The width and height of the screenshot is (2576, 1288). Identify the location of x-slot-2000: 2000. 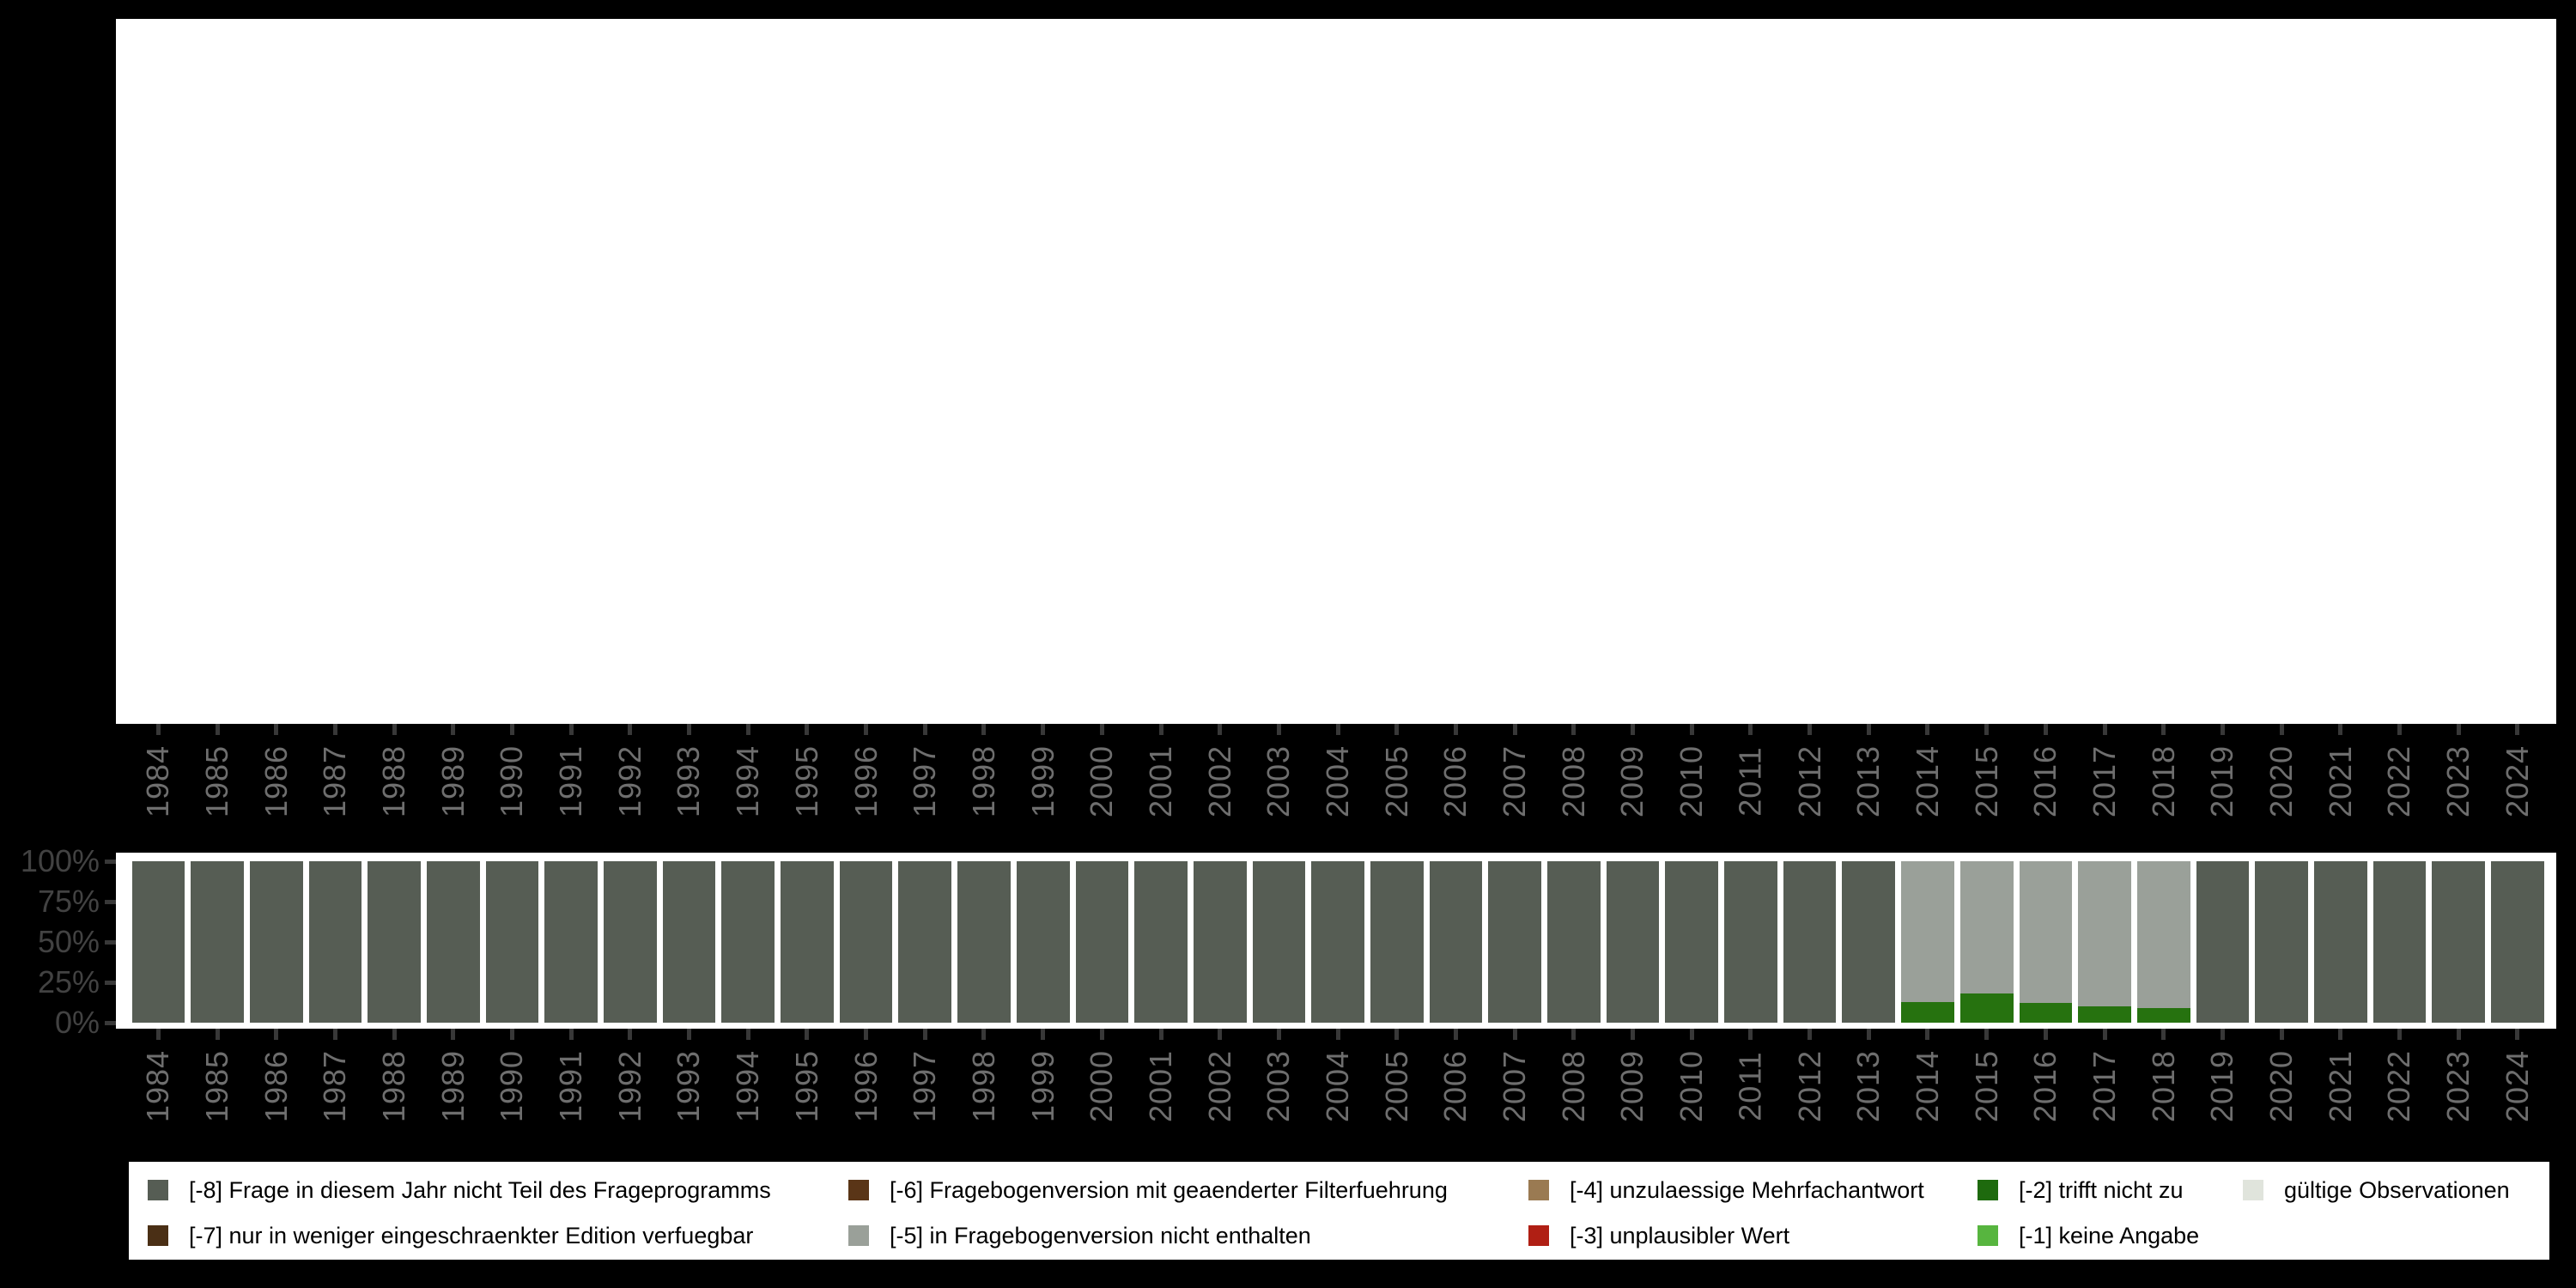
(1102, 1079).